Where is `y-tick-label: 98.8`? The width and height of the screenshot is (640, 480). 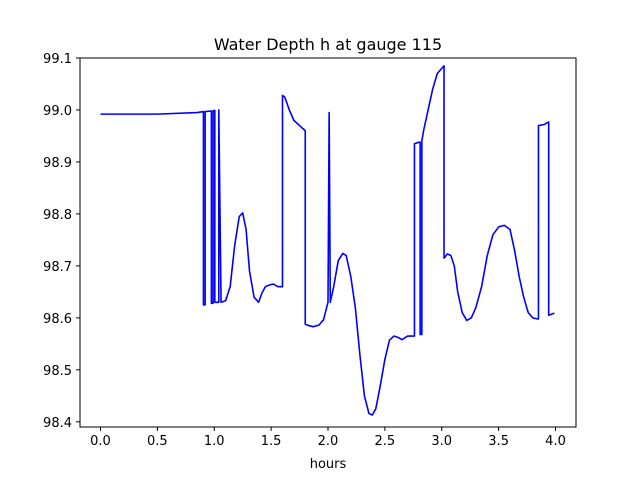 y-tick-label: 98.8 is located at coordinates (57, 215).